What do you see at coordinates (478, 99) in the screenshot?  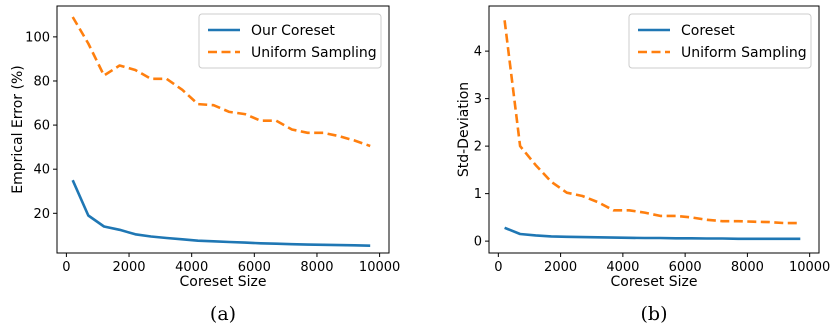 I see `y-tick-label: 3` at bounding box center [478, 99].